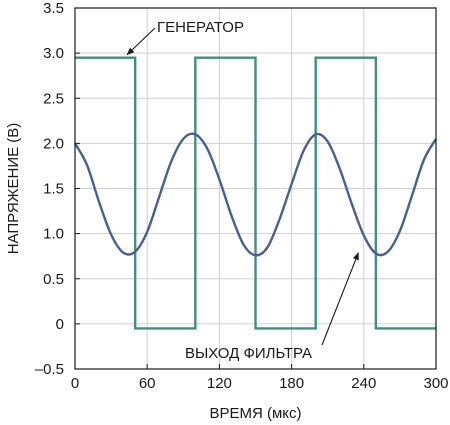 This screenshot has width=450, height=425. I want to click on annotation-label-1: ВЫХОД ФИЛЬТРА, so click(248, 353).